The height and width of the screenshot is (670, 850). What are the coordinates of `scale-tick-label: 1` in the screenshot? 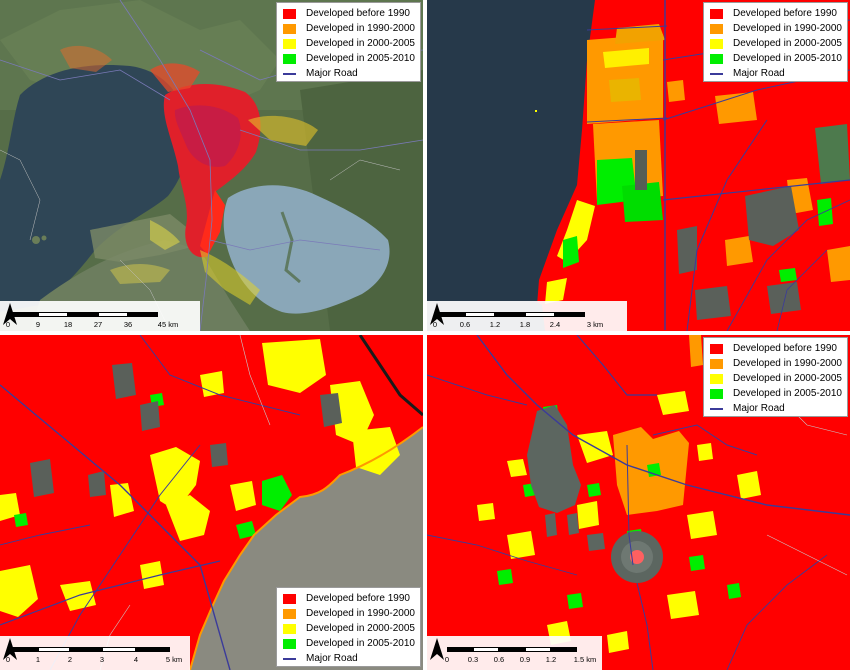 It's located at (38, 659).